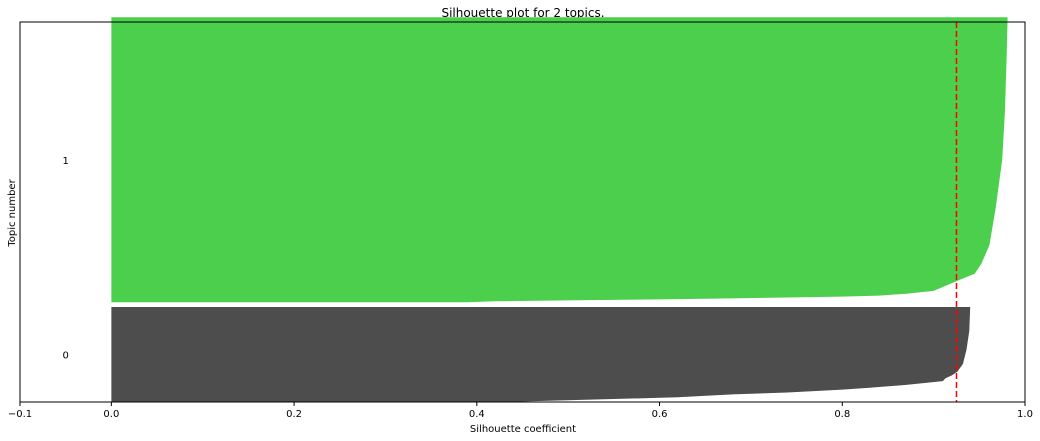 The image size is (1040, 441). I want to click on x-tick-label: −0.1, so click(20, 414).